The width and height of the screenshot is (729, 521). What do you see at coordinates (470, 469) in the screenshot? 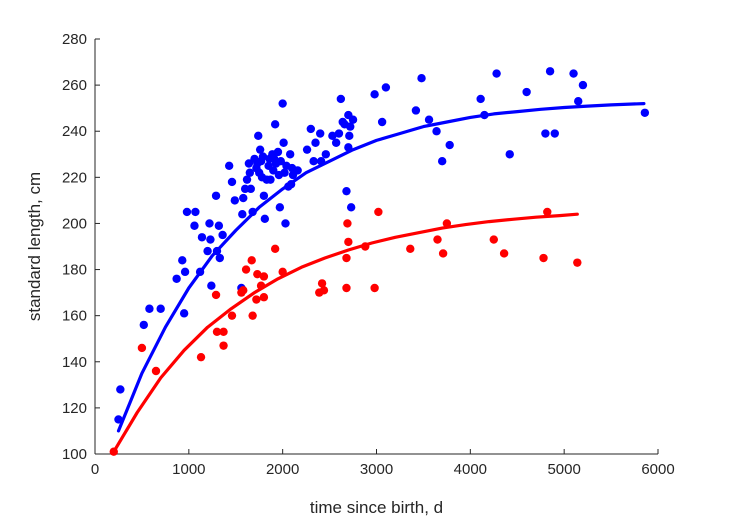
I see `x-tick-label: 4000` at bounding box center [470, 469].